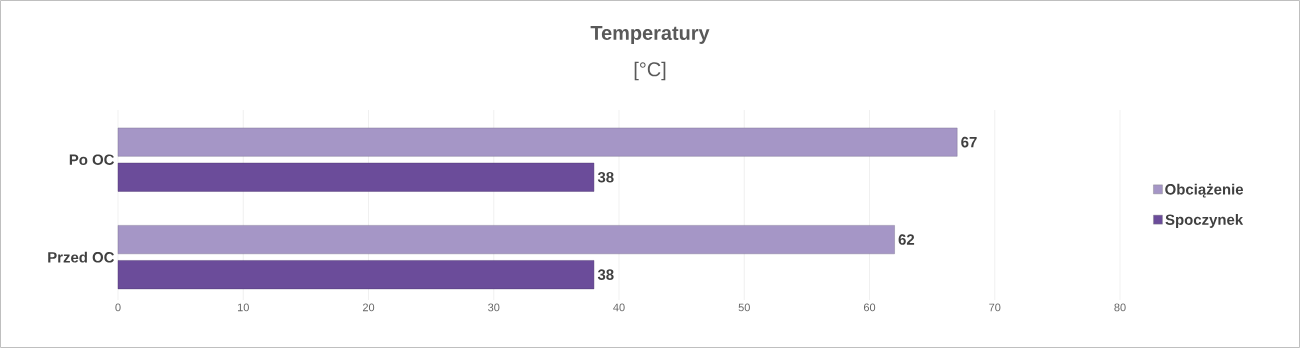 Image resolution: width=1300 pixels, height=348 pixels. I want to click on legend-label: Spoczynek, so click(1204, 220).